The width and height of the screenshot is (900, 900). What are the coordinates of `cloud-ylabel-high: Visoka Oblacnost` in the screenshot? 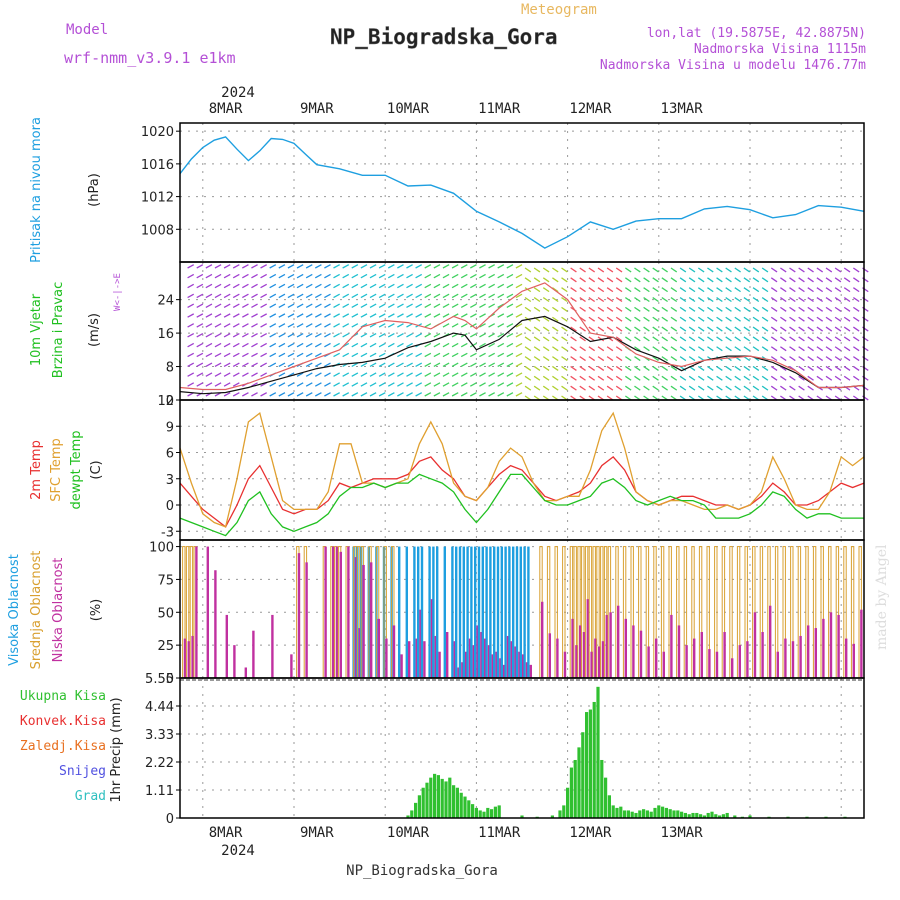 It's located at (14, 610).